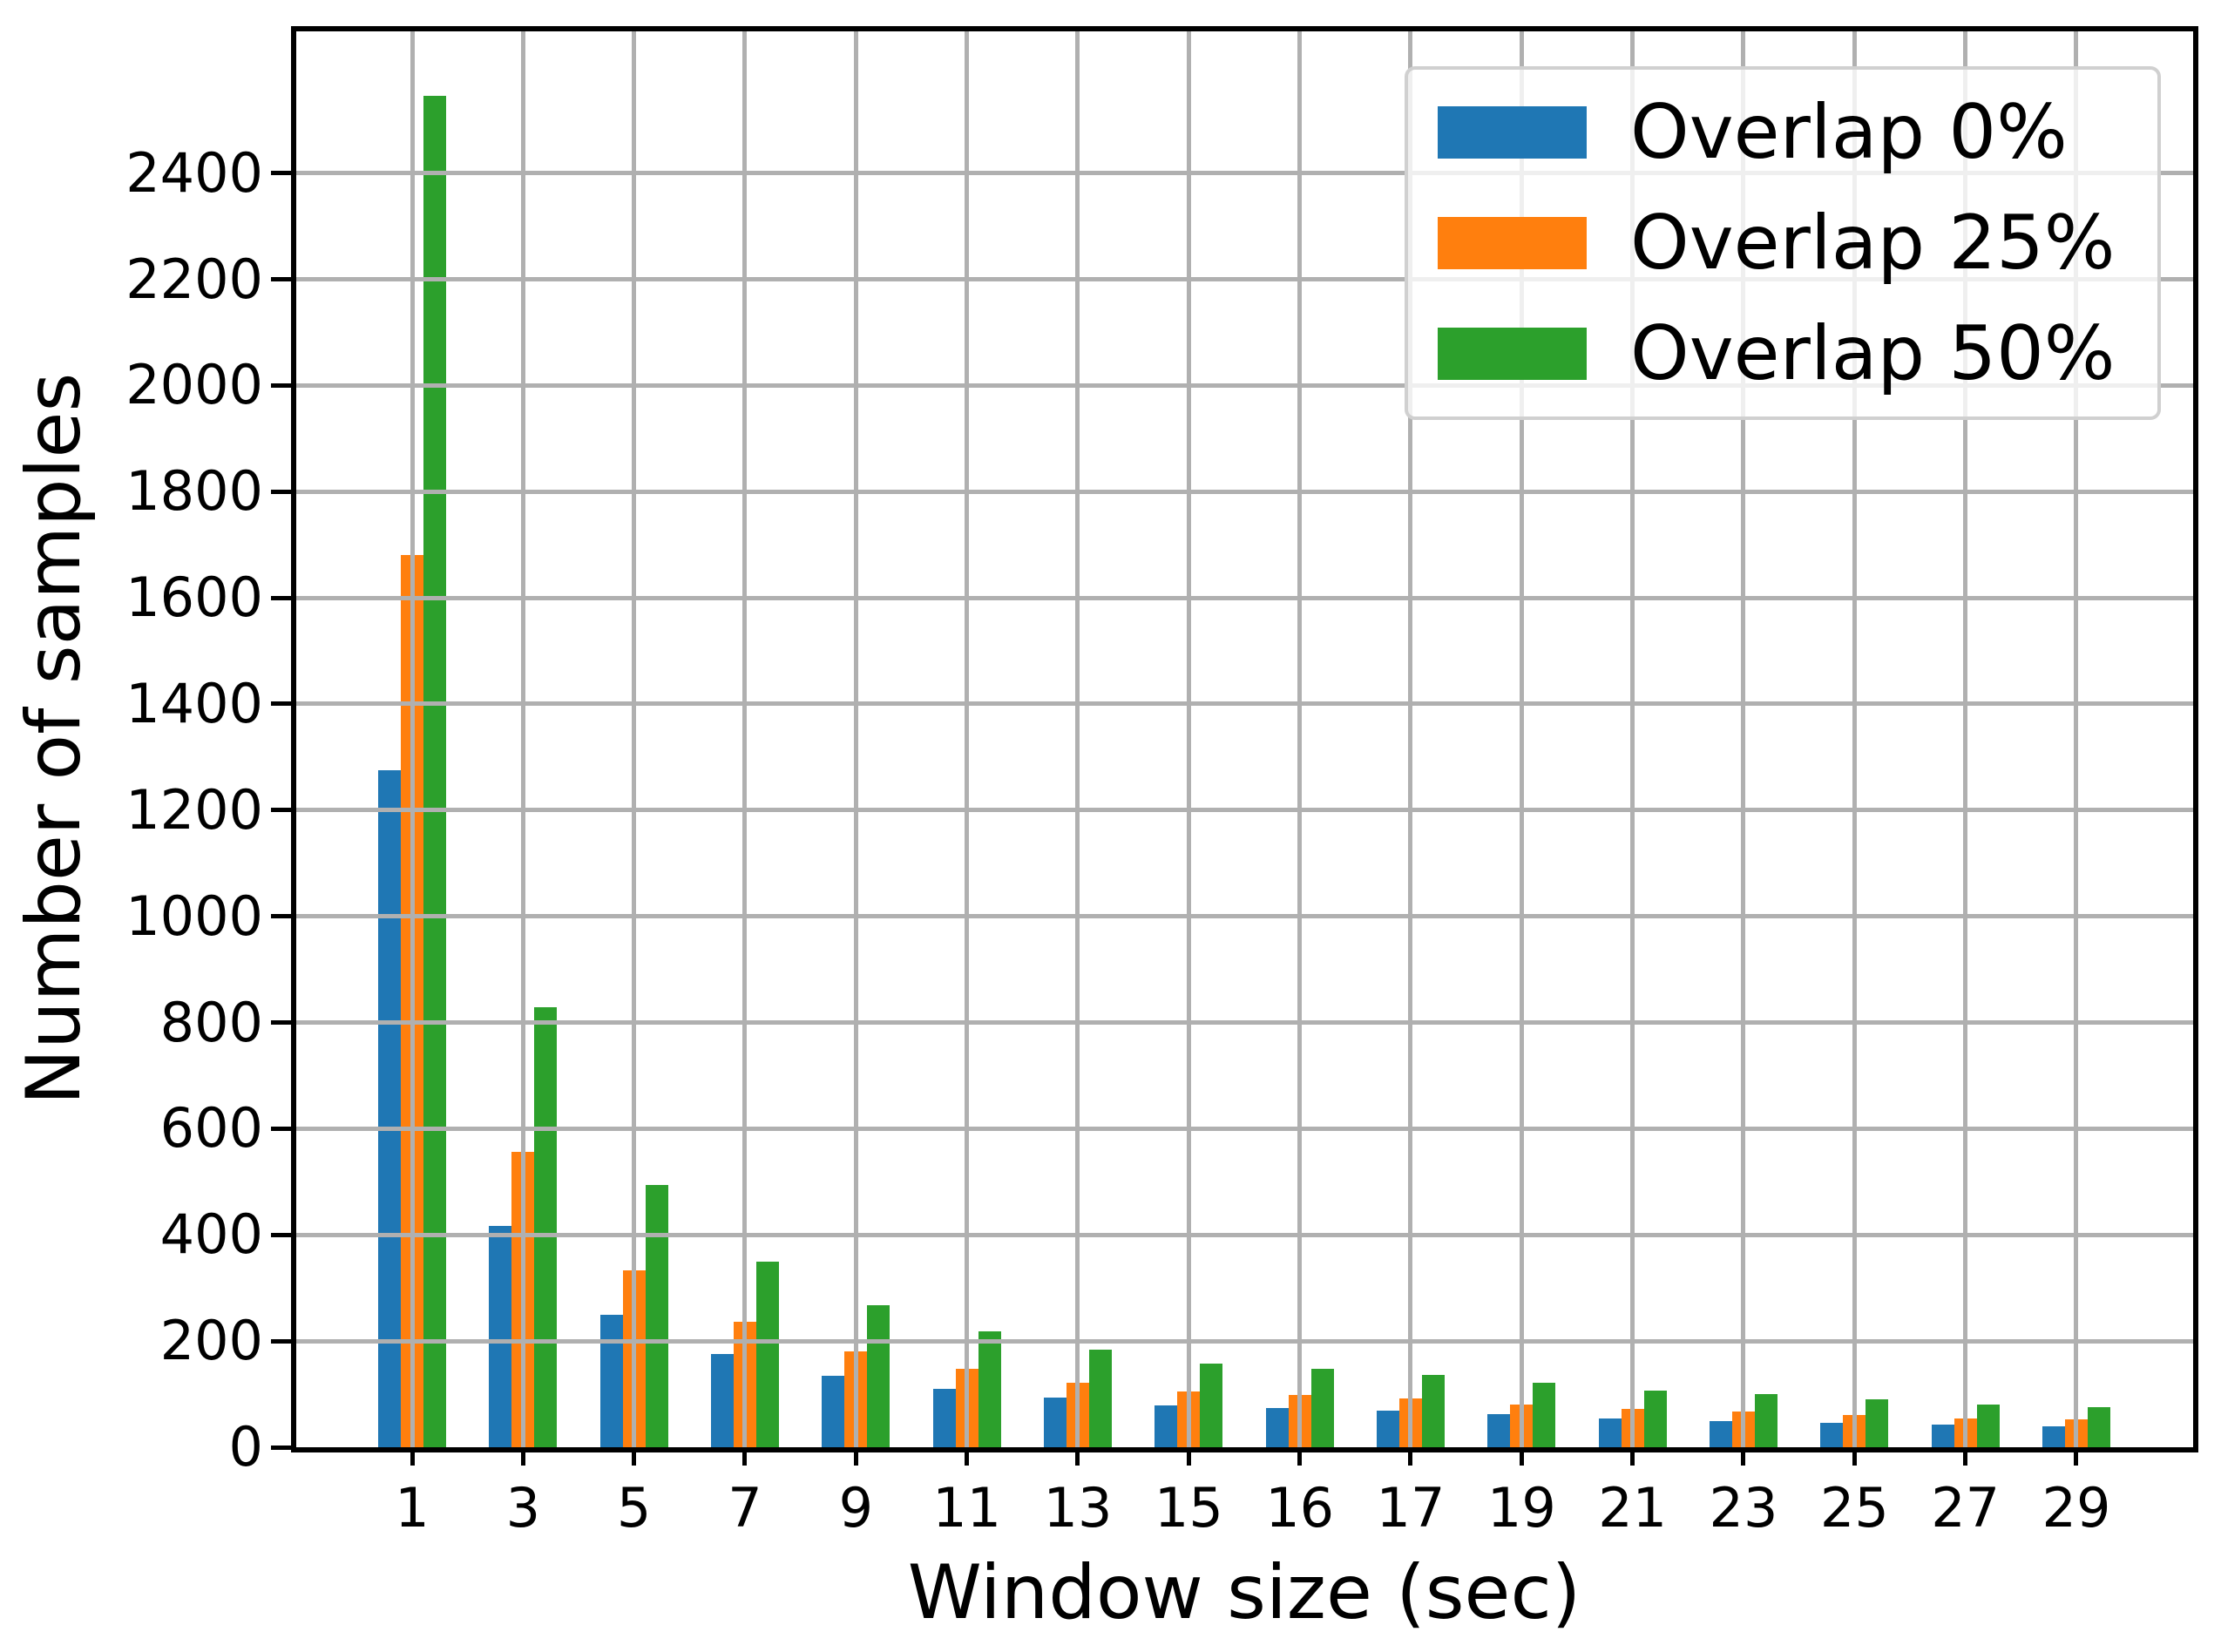 The height and width of the screenshot is (1652, 2221). I want to click on legend-label-0: Overlap 0%, so click(1849, 132).